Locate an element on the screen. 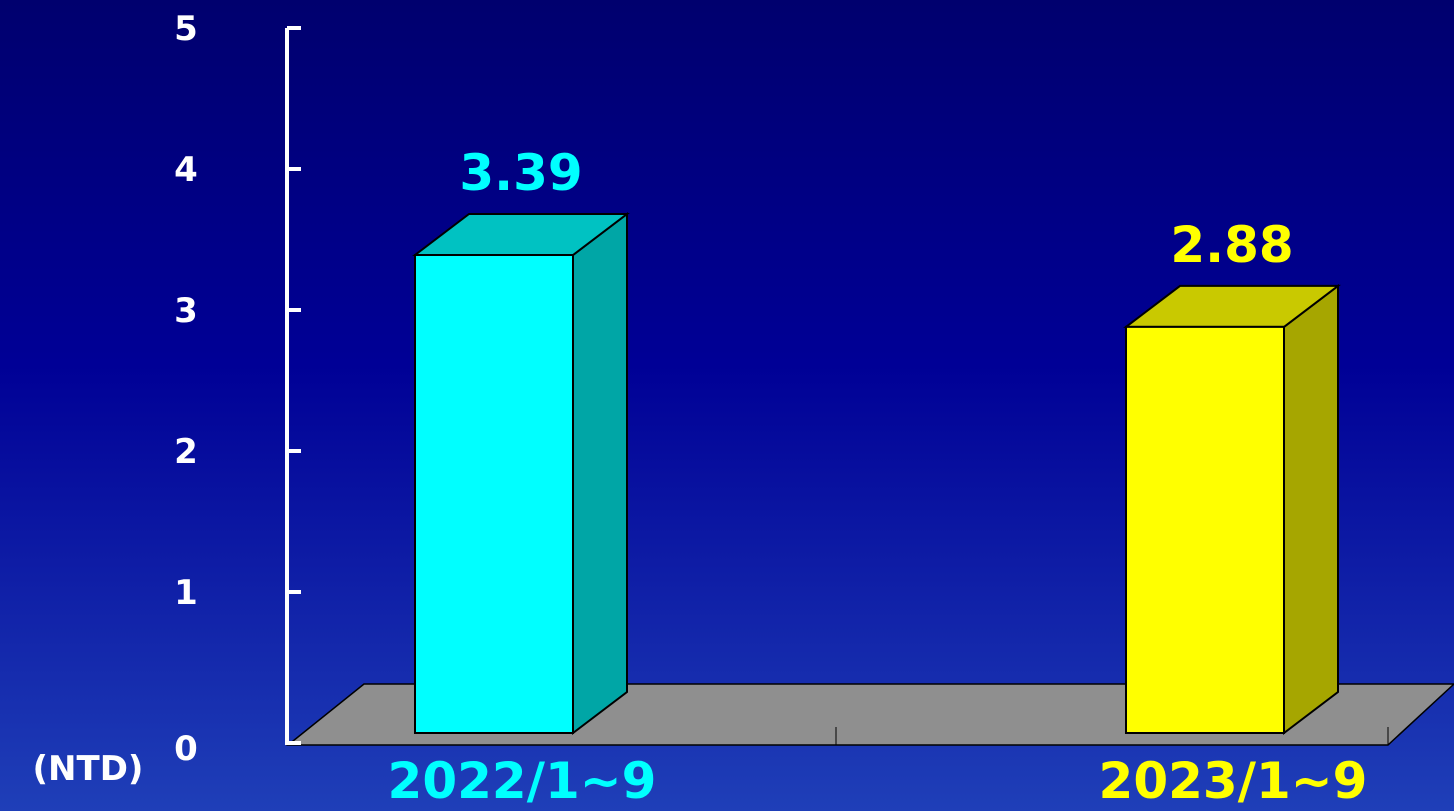 This screenshot has height=811, width=1454. y-tick-label: 4 is located at coordinates (186, 170).